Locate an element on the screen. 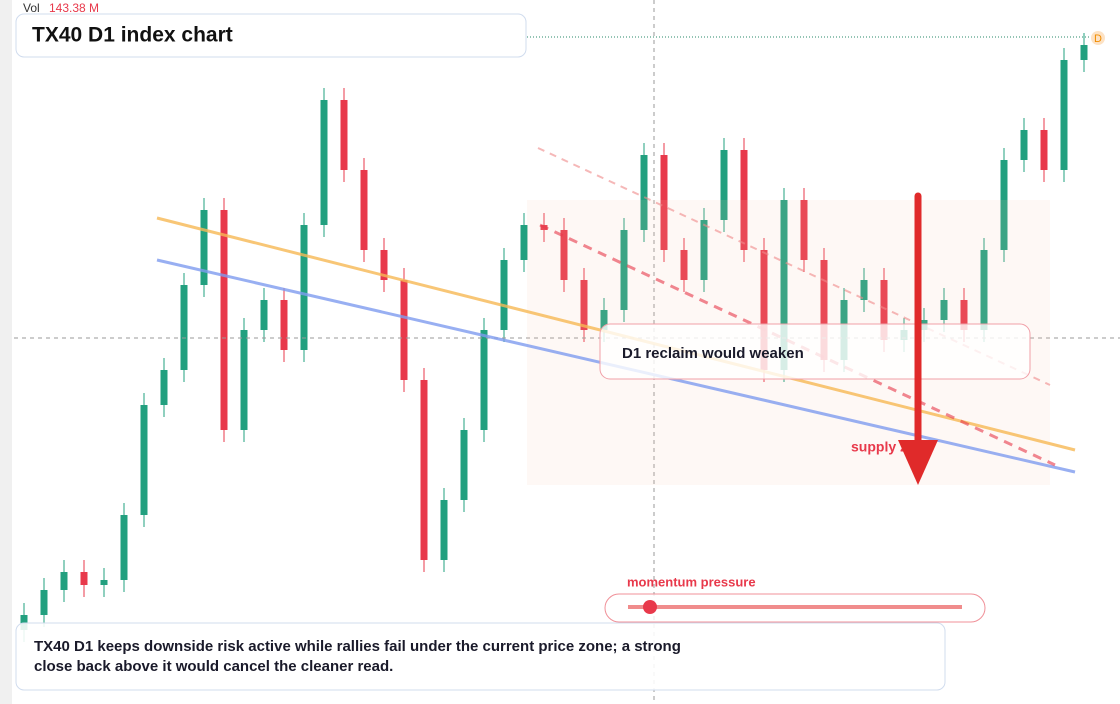  callout: D1 reclaim would weaken is located at coordinates (713, 353).